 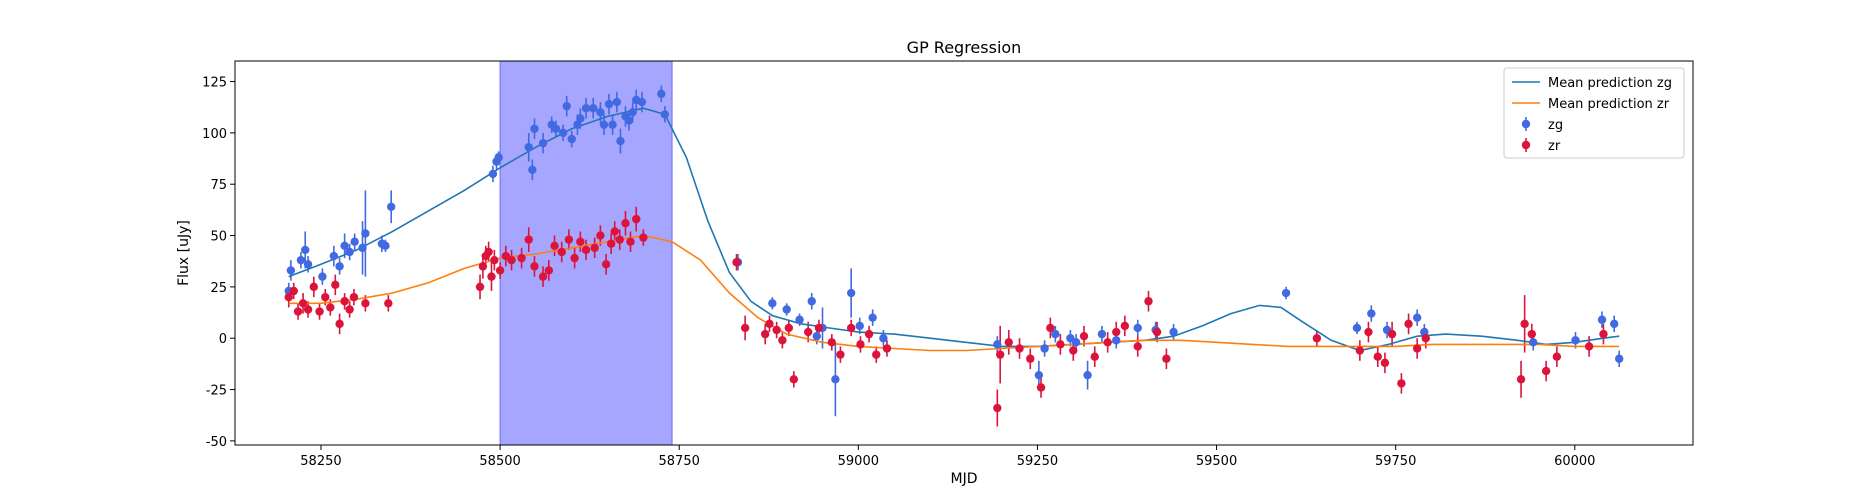 What do you see at coordinates (216, 391) in the screenshot?
I see `y-tick-label: -25` at bounding box center [216, 391].